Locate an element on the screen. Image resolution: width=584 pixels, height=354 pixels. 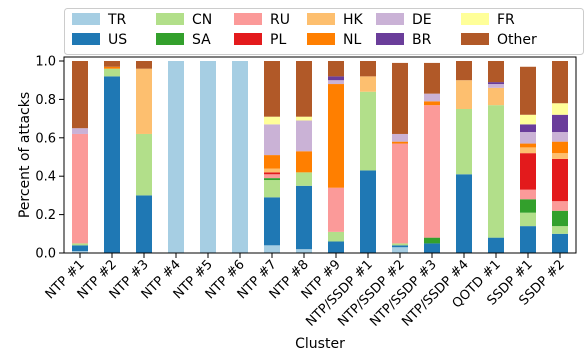
legend-label-hk: HK is located at coordinates (353, 20).